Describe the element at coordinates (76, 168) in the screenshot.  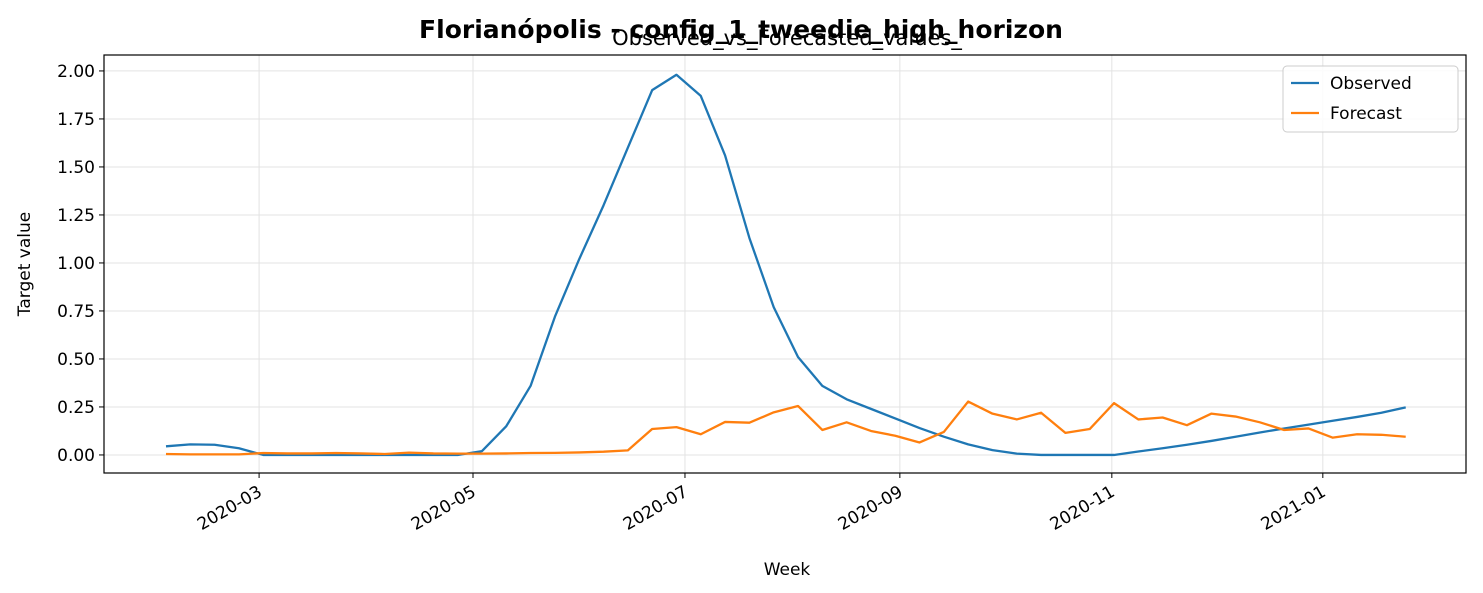
I see `y-tick-label: 1.50` at that location.